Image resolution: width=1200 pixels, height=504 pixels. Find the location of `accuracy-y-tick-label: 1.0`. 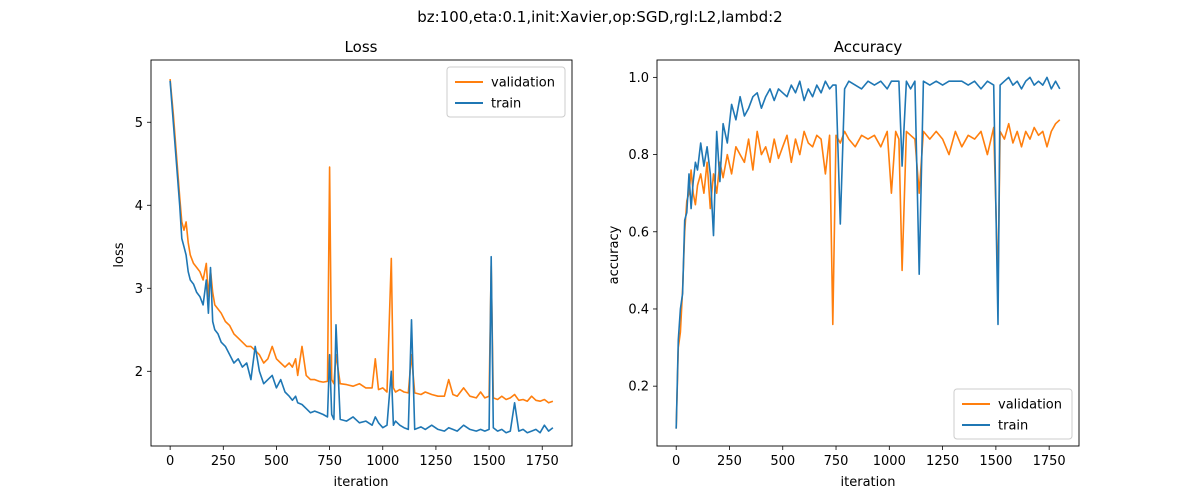

accuracy-y-tick-label: 1.0 is located at coordinates (638, 78).